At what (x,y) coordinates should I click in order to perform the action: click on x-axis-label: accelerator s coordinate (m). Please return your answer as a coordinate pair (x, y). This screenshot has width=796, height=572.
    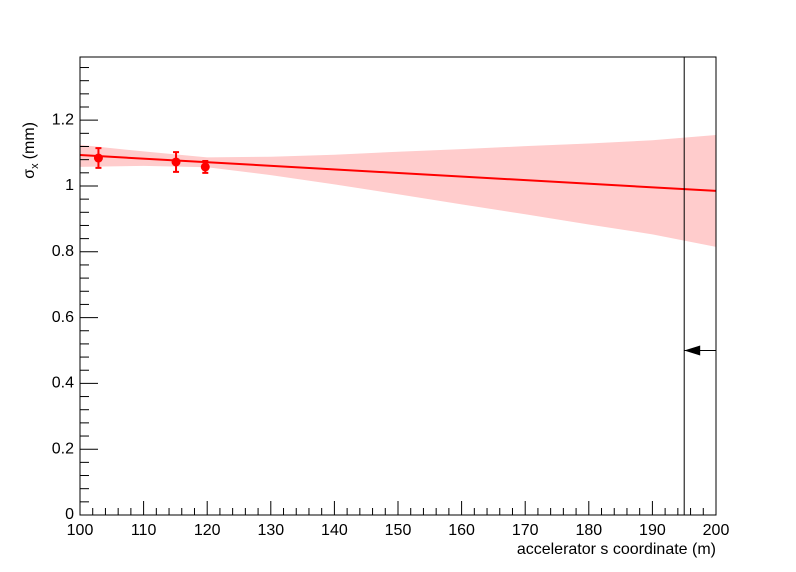
    Looking at the image, I should click on (616, 549).